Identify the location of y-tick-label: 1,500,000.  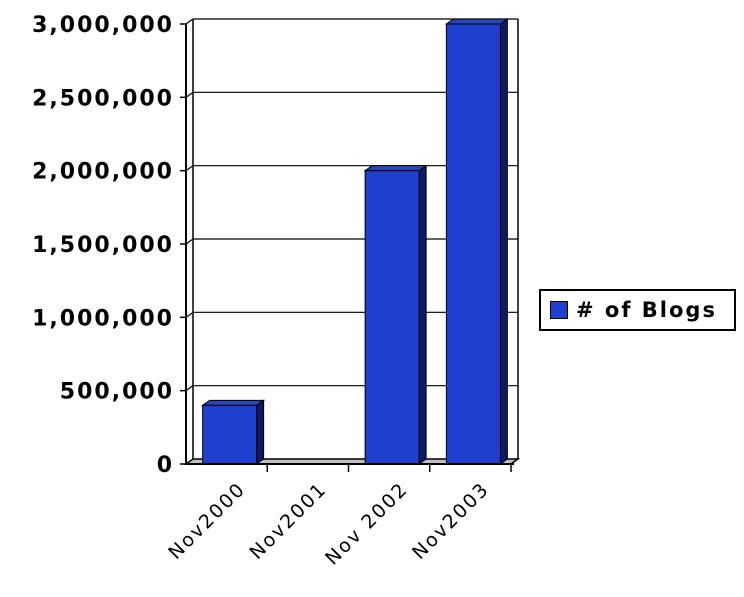
(103, 245).